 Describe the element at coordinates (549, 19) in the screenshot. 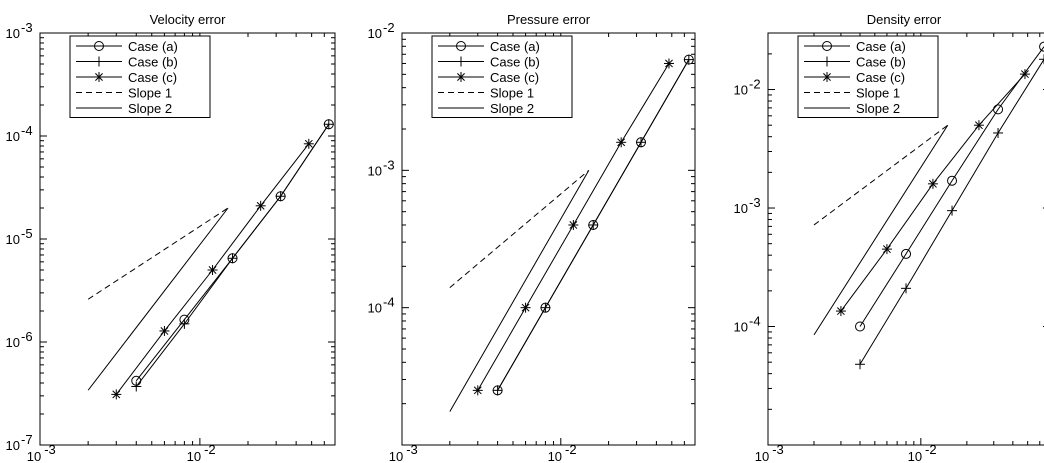

I see `chart-title: Pressure error` at that location.